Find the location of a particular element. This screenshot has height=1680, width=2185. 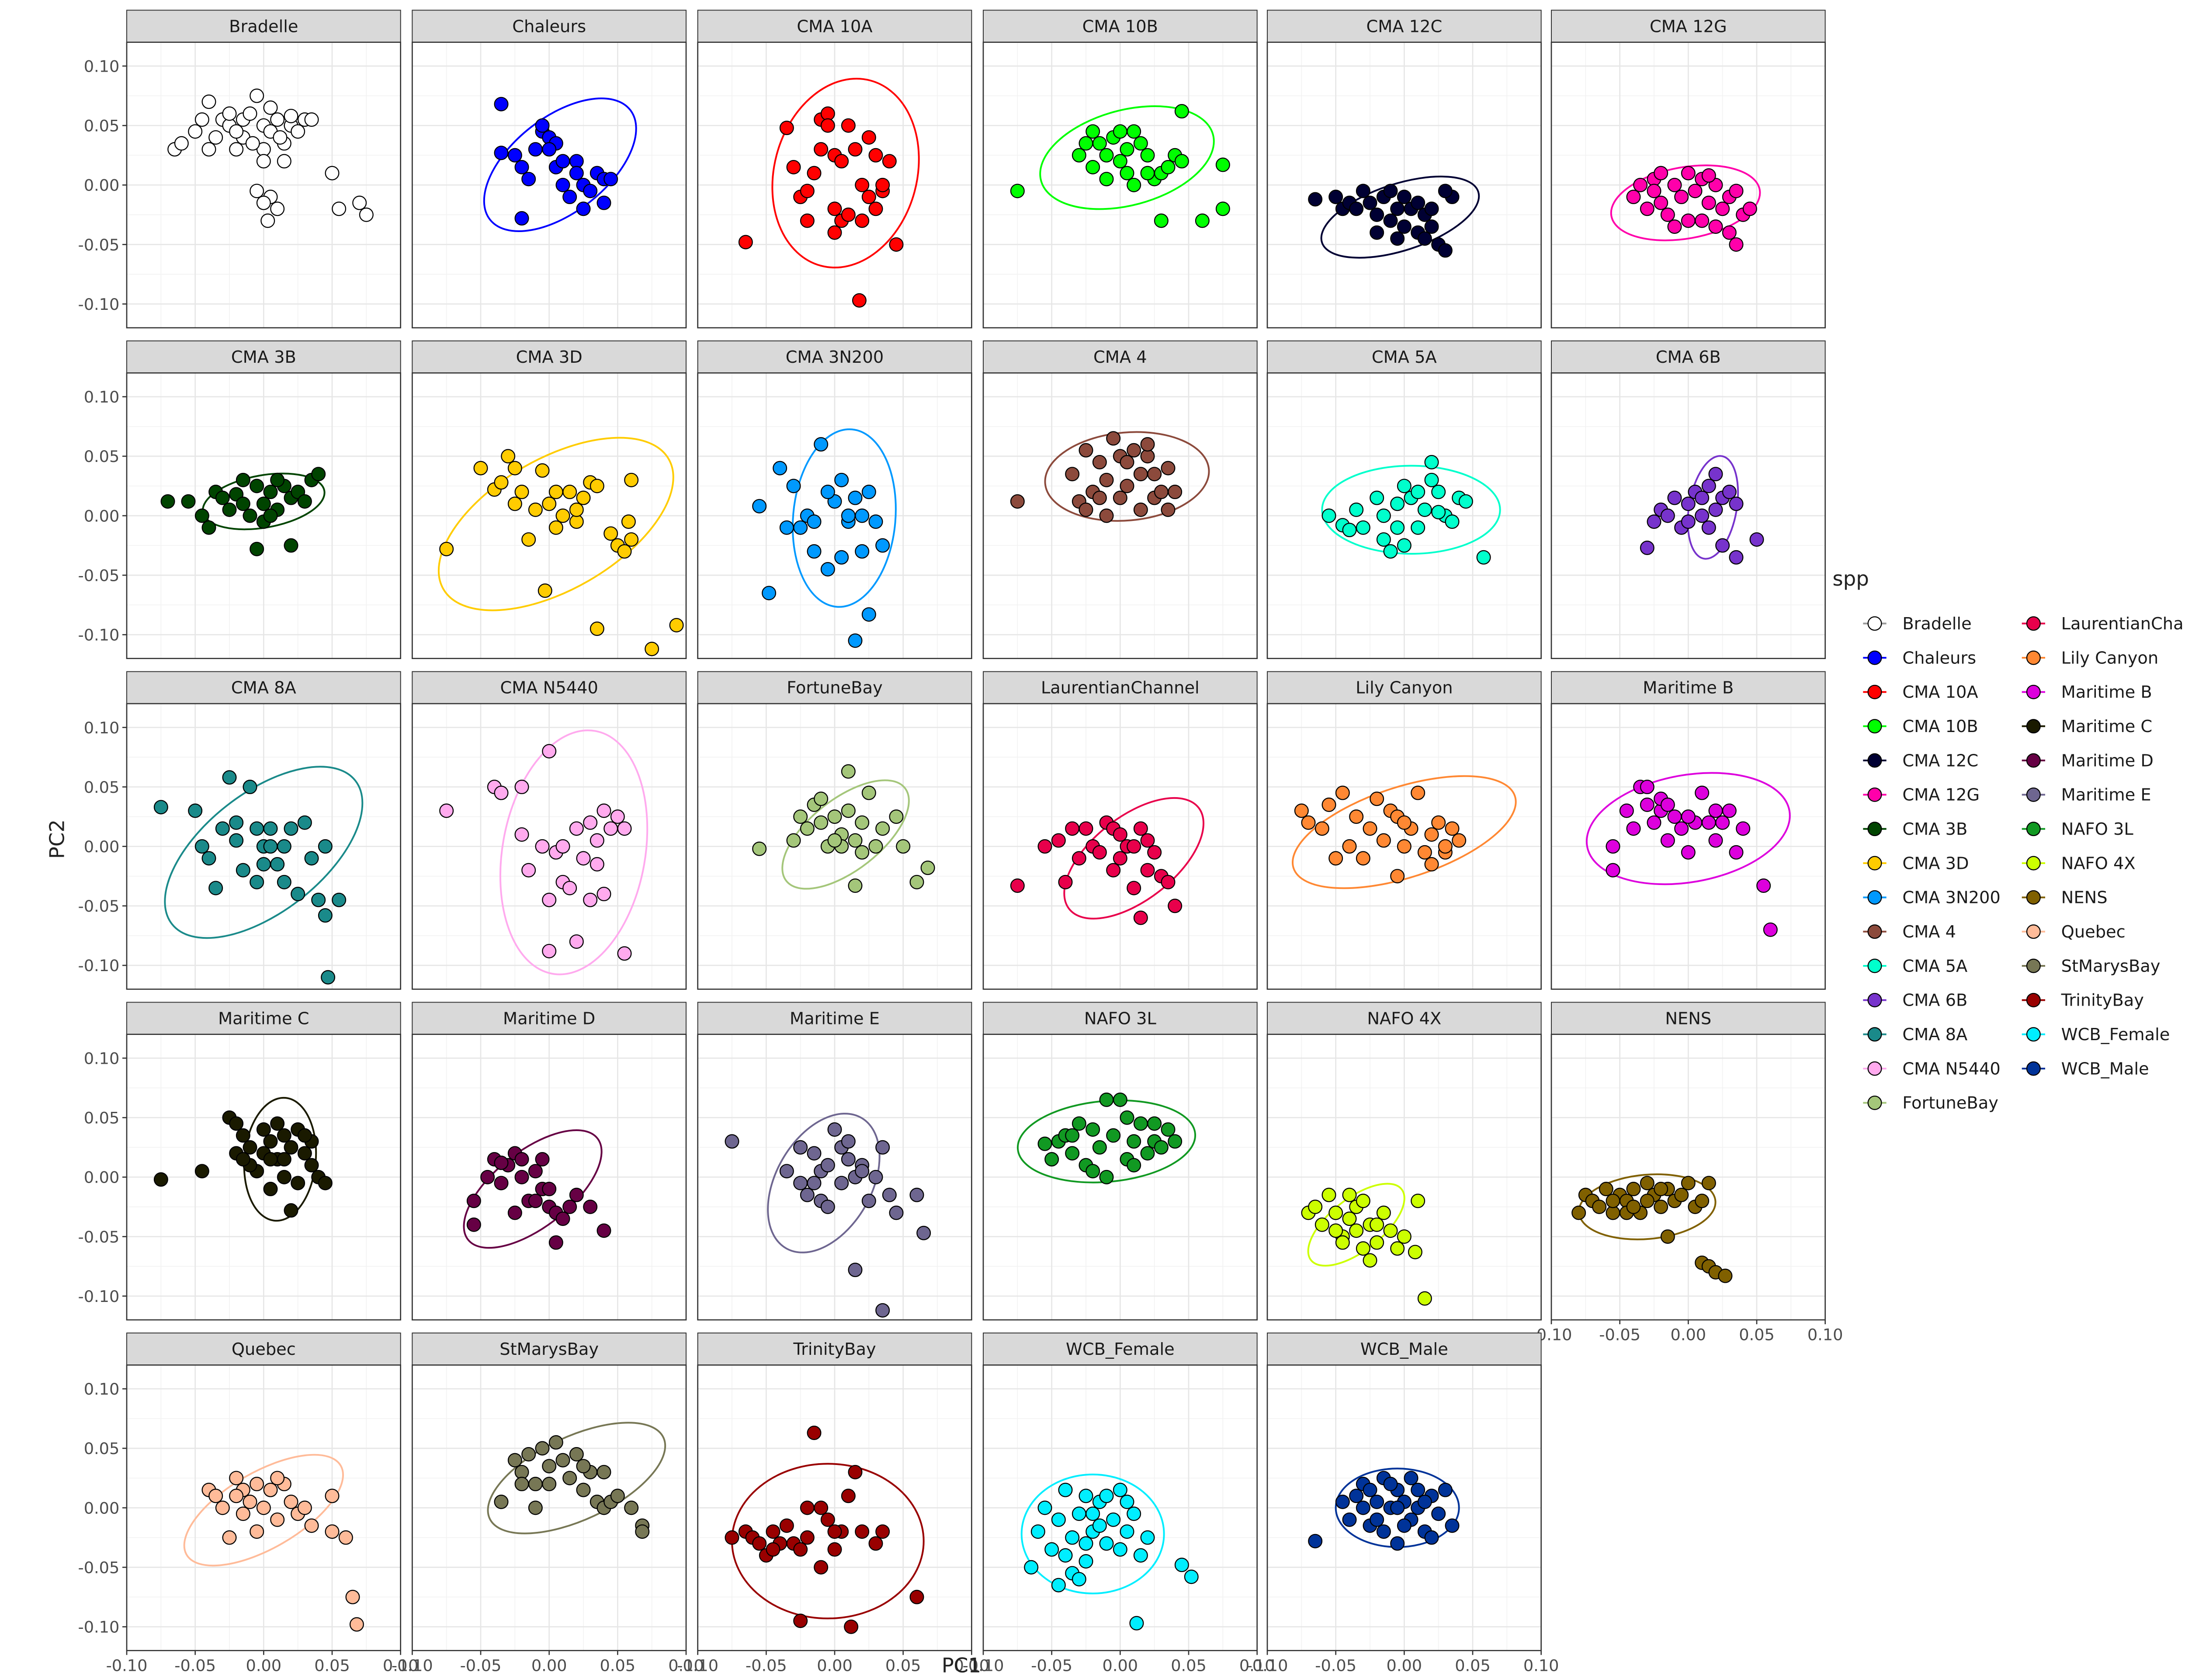

panel-border is located at coordinates (549, 185).